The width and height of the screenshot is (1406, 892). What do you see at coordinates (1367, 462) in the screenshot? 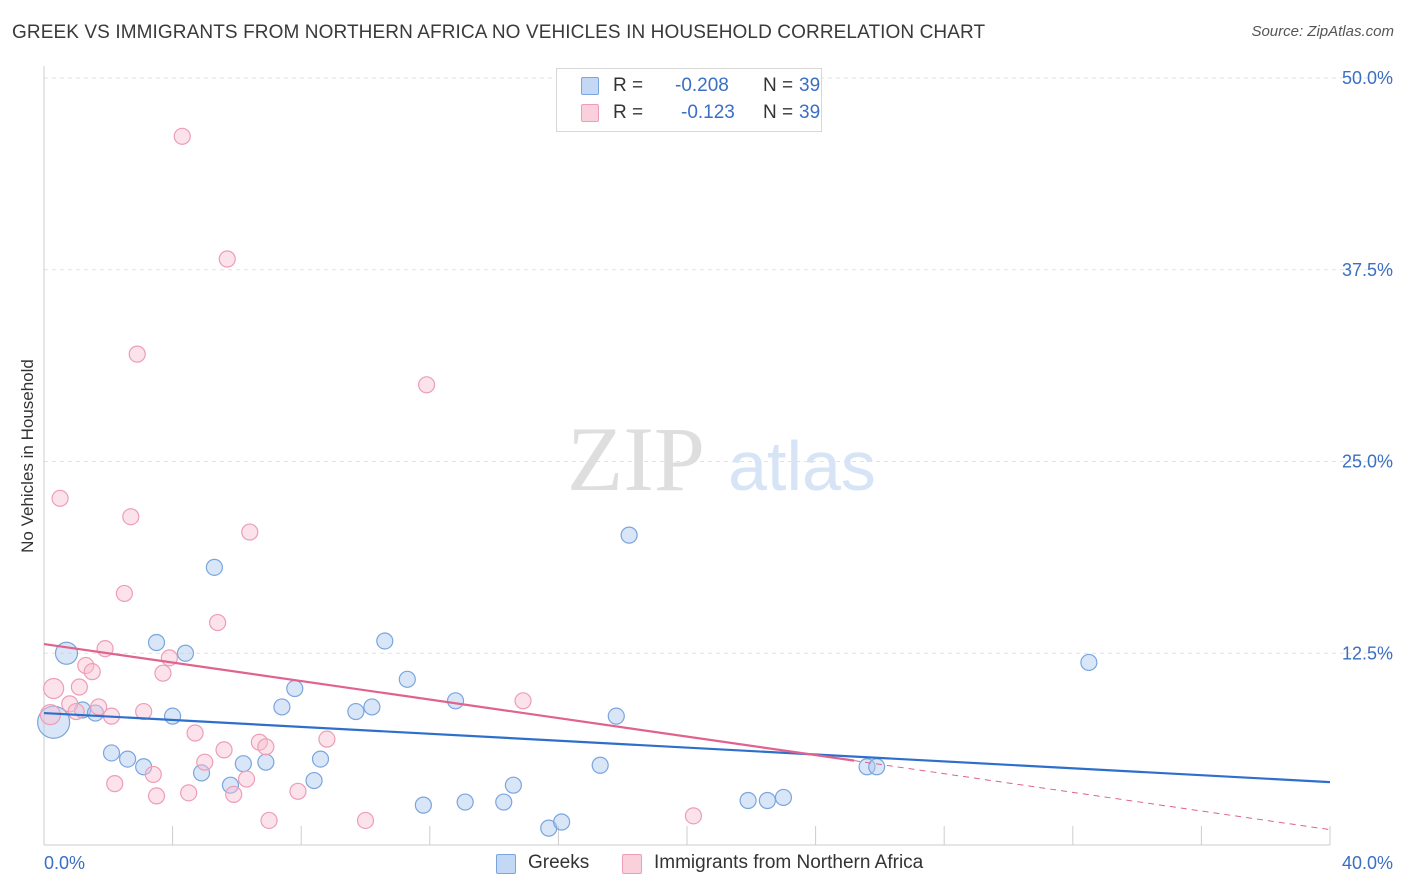
I see `y-tick-label: 25.0%` at bounding box center [1367, 462].